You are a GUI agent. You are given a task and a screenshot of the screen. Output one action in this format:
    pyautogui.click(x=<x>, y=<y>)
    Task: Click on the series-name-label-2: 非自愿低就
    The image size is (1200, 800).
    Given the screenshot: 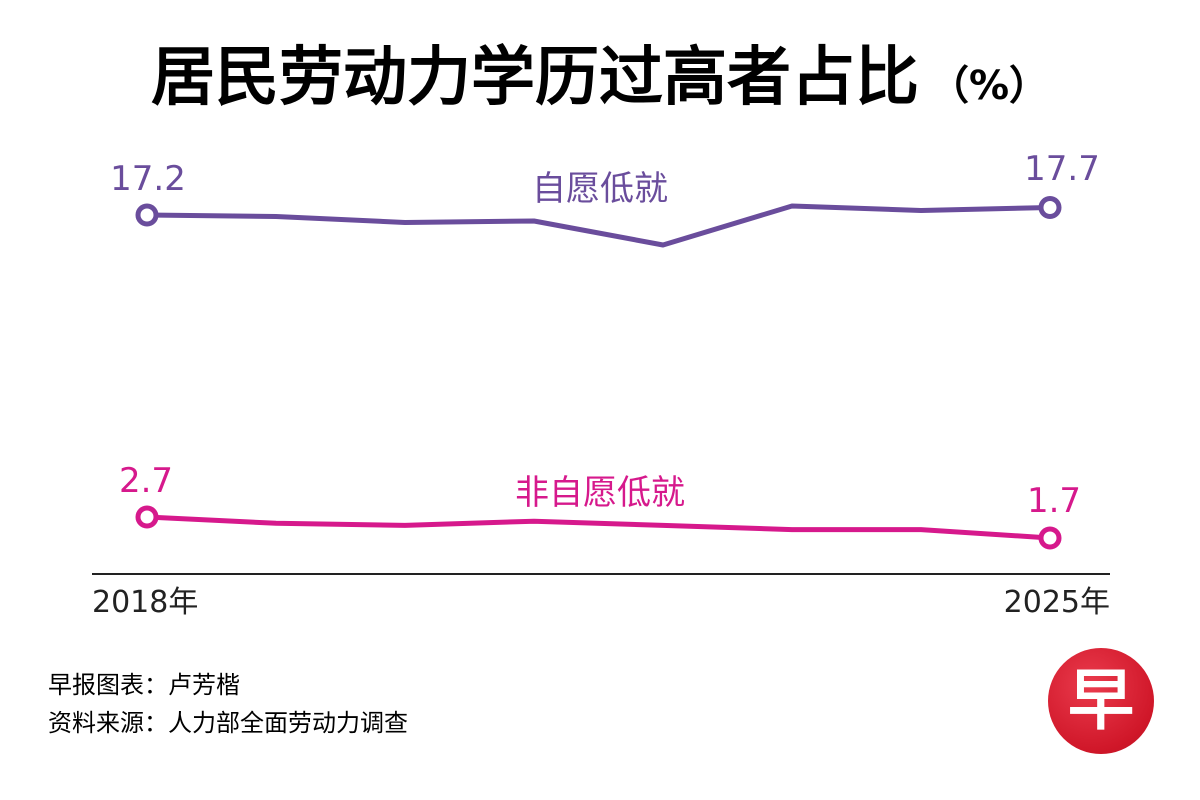 What is the action you would take?
    pyautogui.click(x=600, y=493)
    